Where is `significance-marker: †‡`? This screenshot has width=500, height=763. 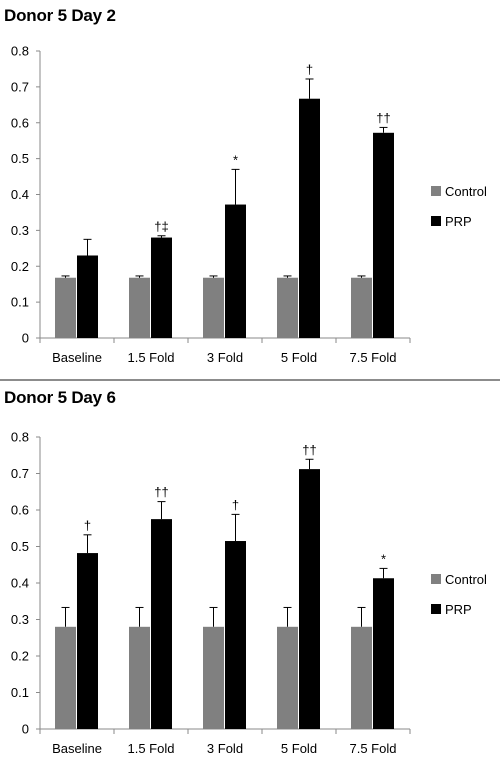
significance-marker: †‡ is located at coordinates (161, 226).